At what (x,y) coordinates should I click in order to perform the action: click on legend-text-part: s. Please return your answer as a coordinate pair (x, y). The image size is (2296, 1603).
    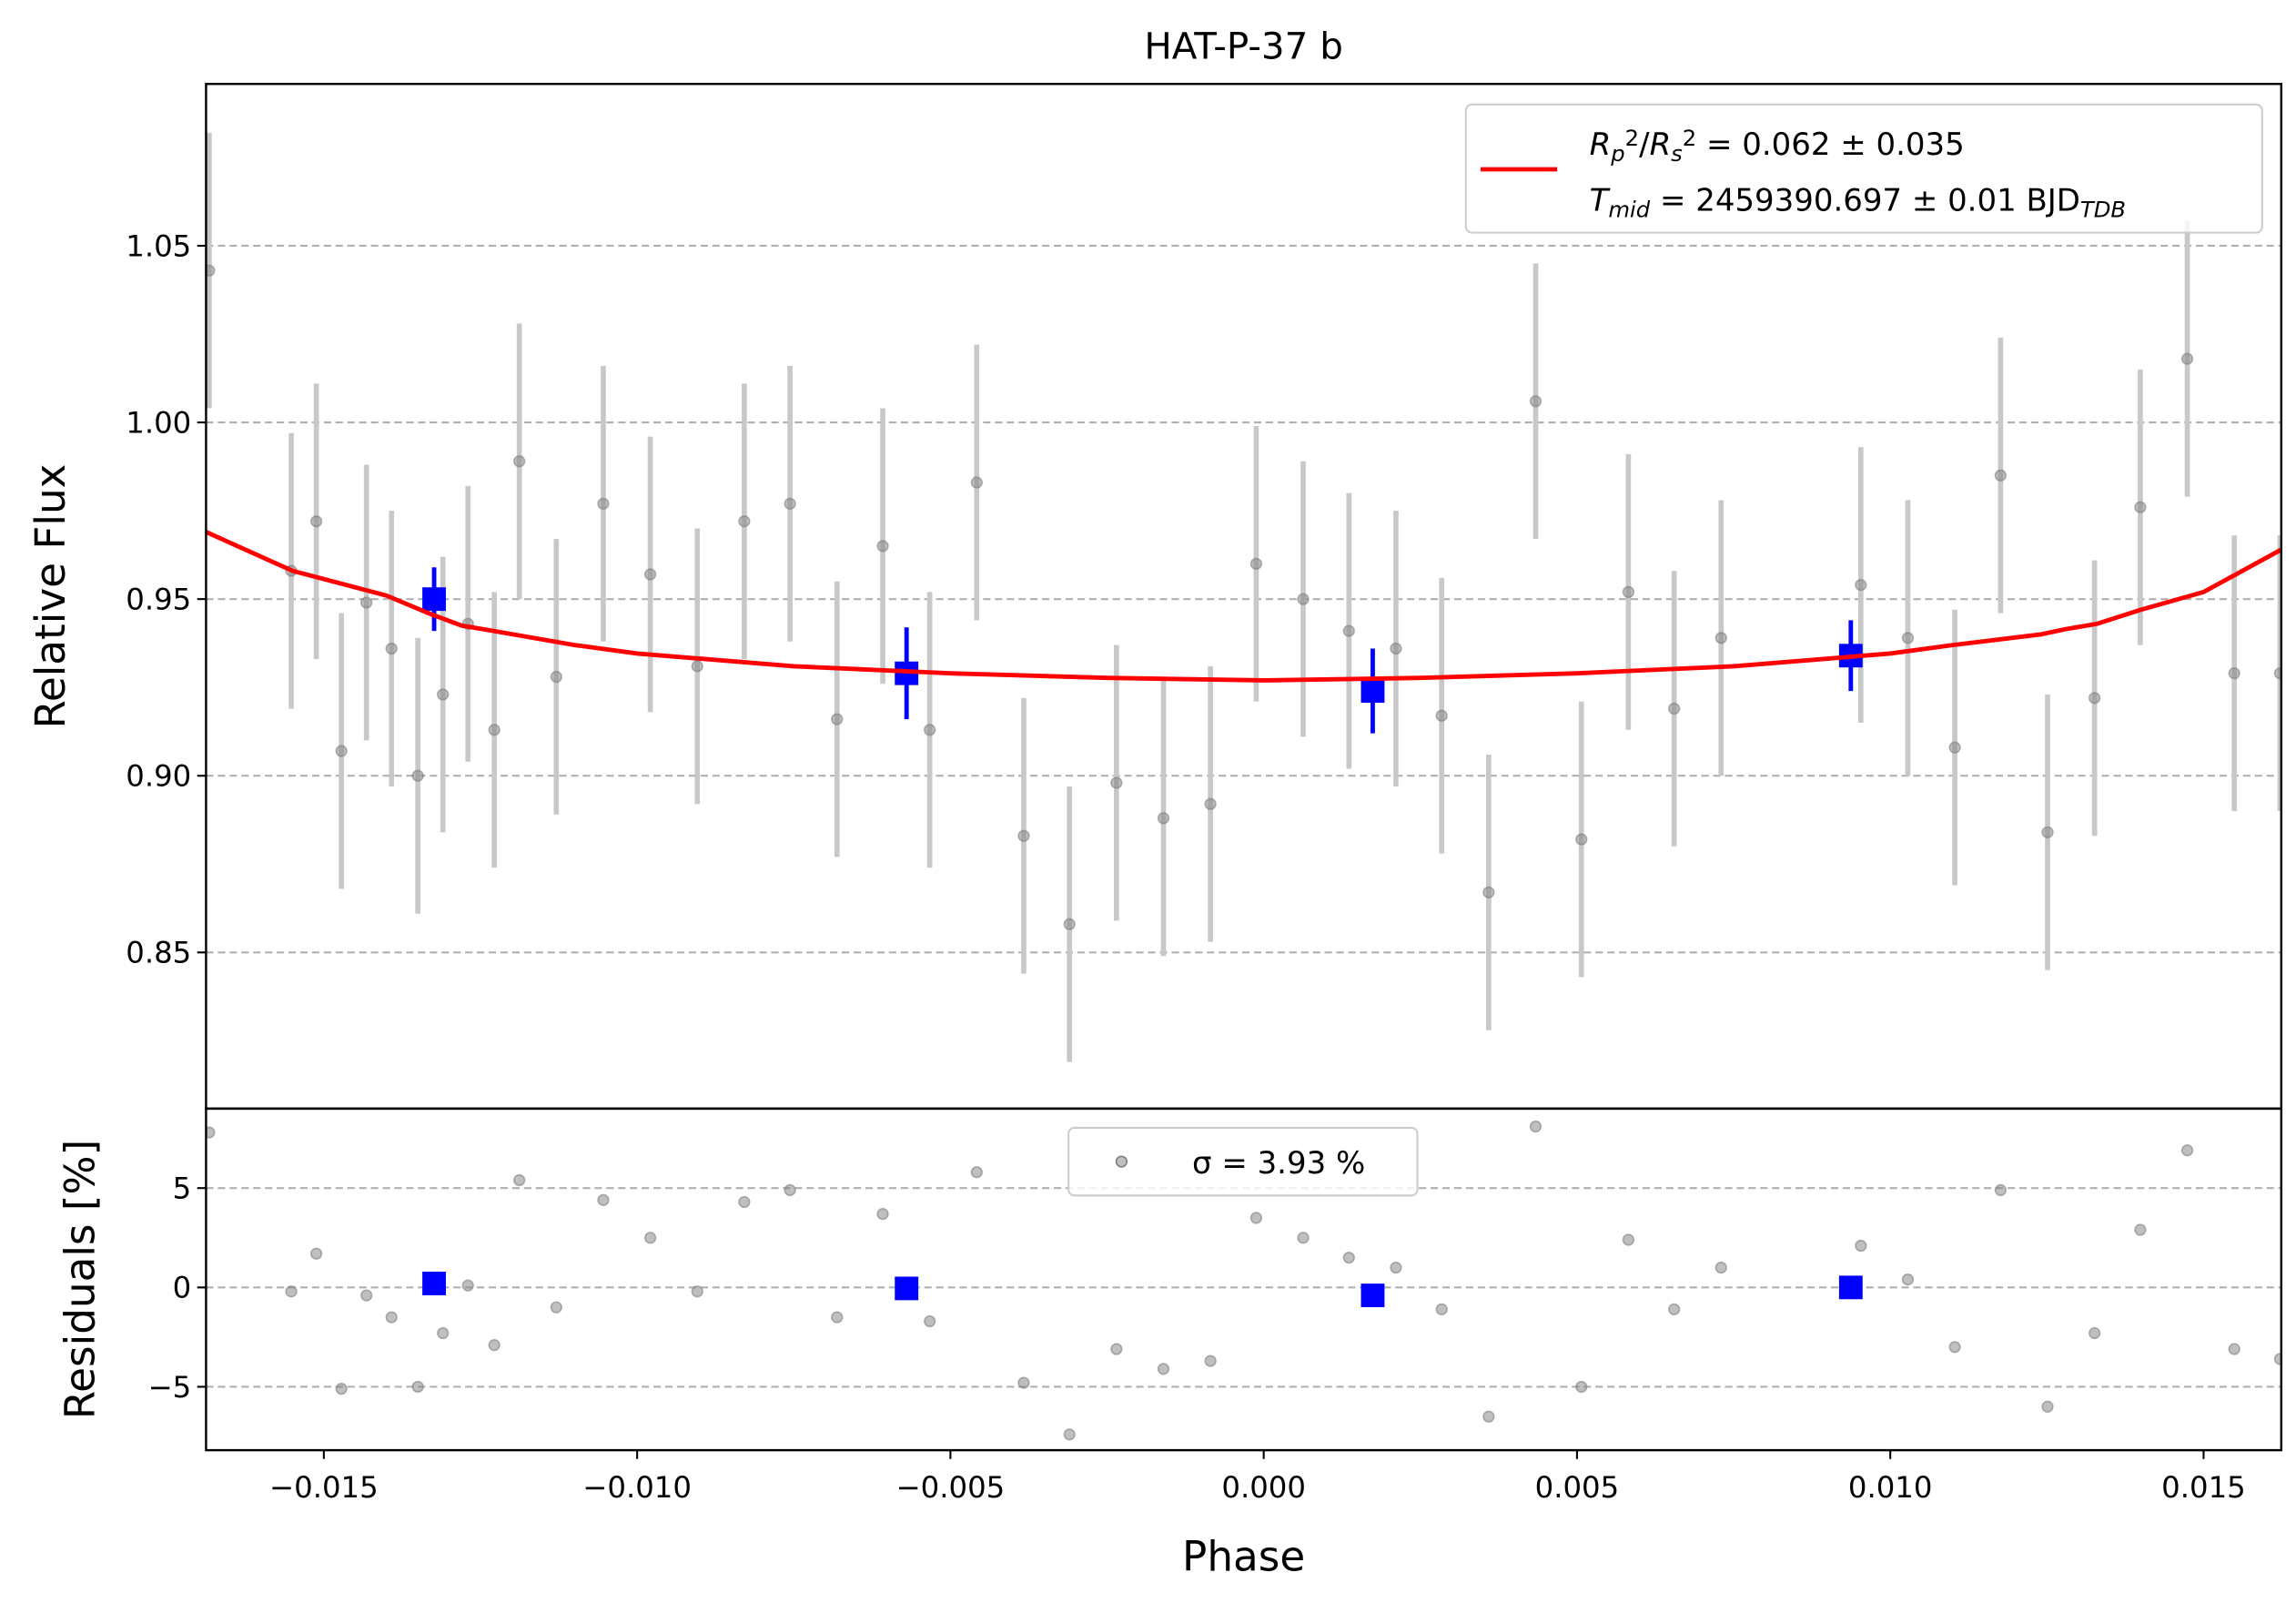
    Looking at the image, I should click on (1677, 153).